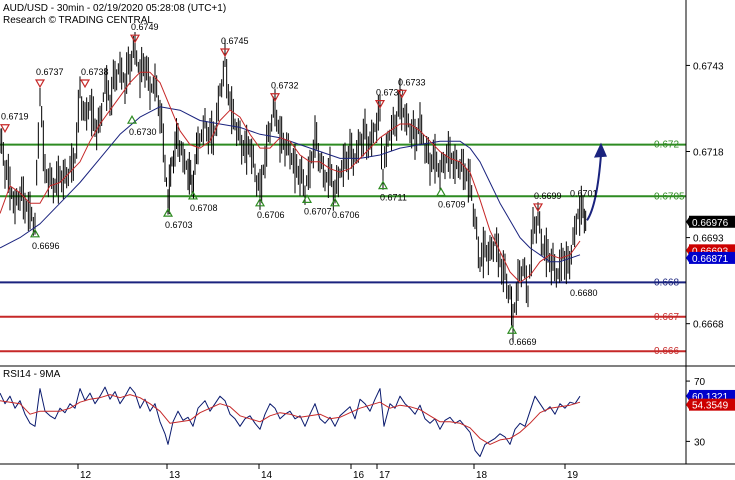 Image resolution: width=735 pixels, height=480 pixels. I want to click on forecast-arrow-head, so click(600, 150).